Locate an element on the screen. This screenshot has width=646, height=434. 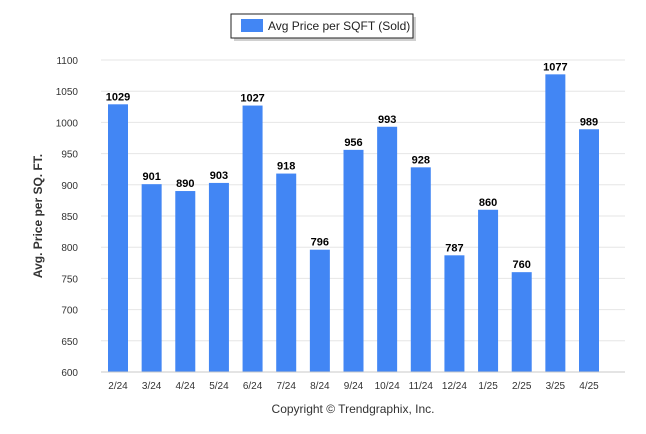
x-tick-label: 3/25 is located at coordinates (556, 386).